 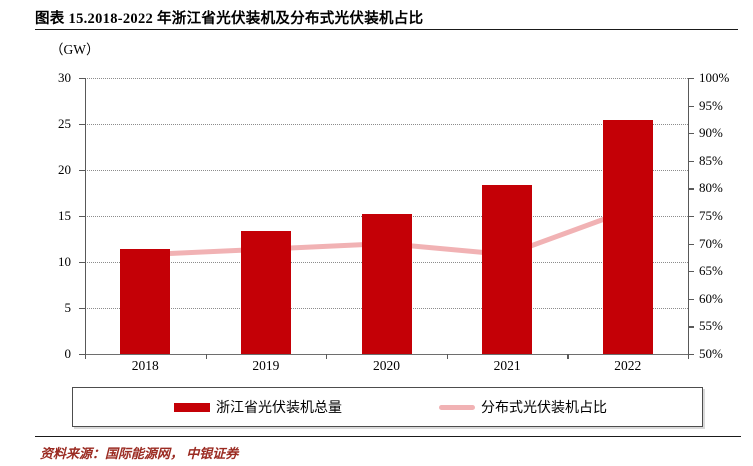 I want to click on left-axis-tick-label: 25, so click(x=64, y=123).